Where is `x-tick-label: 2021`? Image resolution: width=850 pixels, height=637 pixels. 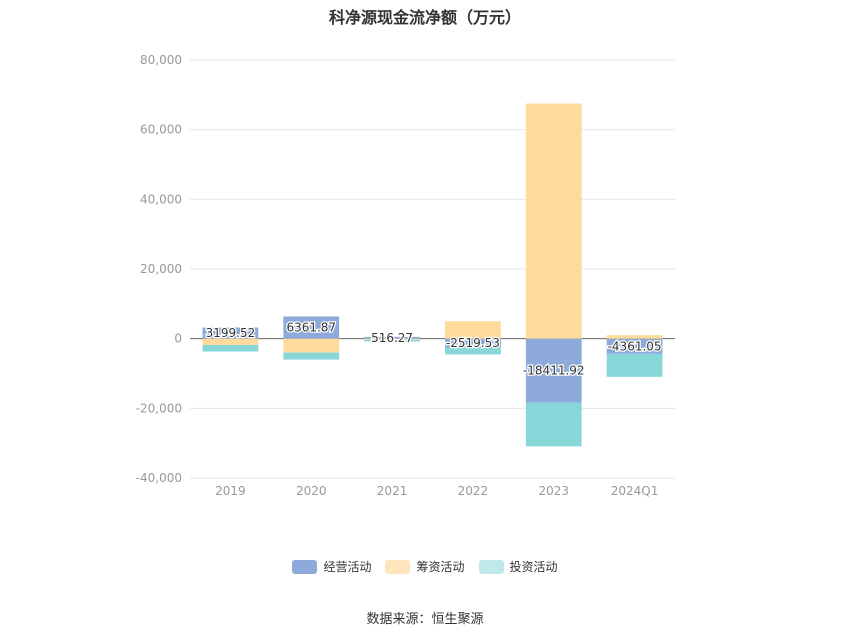
x-tick-label: 2021 is located at coordinates (392, 491).